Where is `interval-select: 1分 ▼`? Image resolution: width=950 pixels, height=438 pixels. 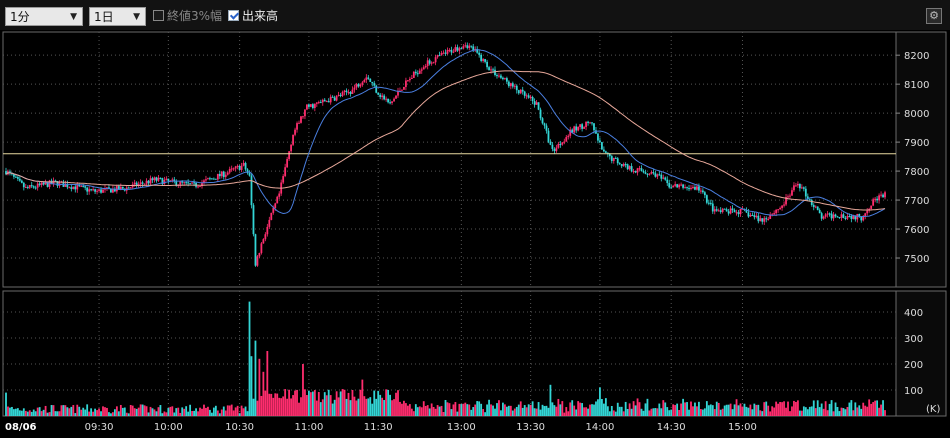
interval-select: 1分 ▼ is located at coordinates (44, 16).